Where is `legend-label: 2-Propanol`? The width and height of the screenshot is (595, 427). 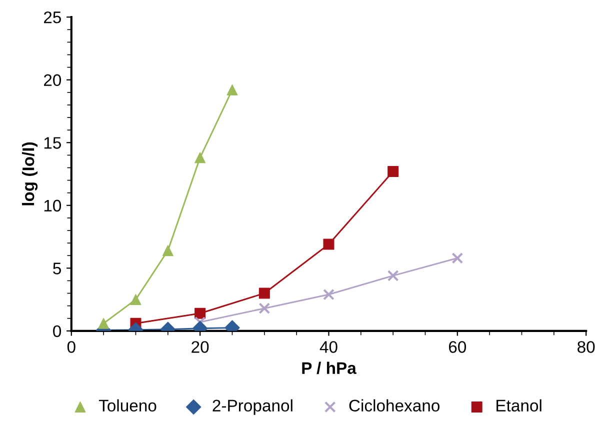
legend-label: 2-Propanol is located at coordinates (252, 407).